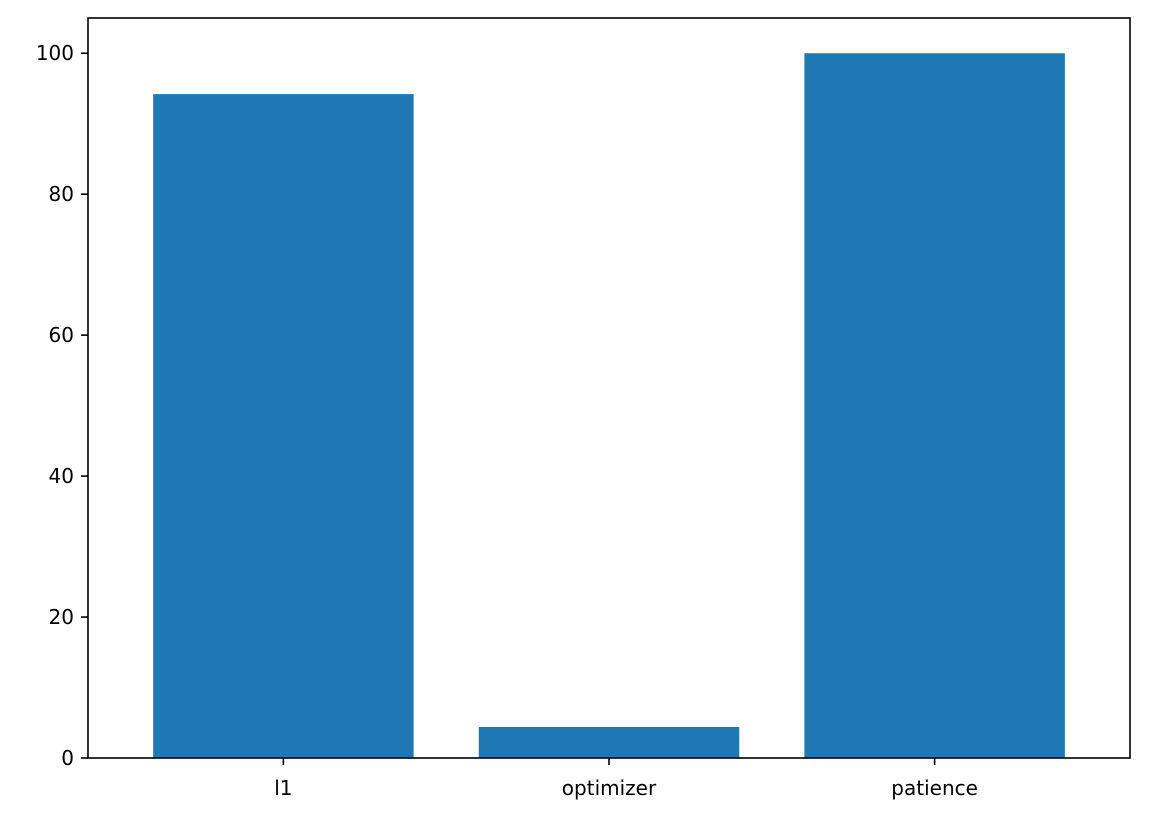 The height and width of the screenshot is (822, 1149). I want to click on y-tick-label: 40, so click(61, 476).